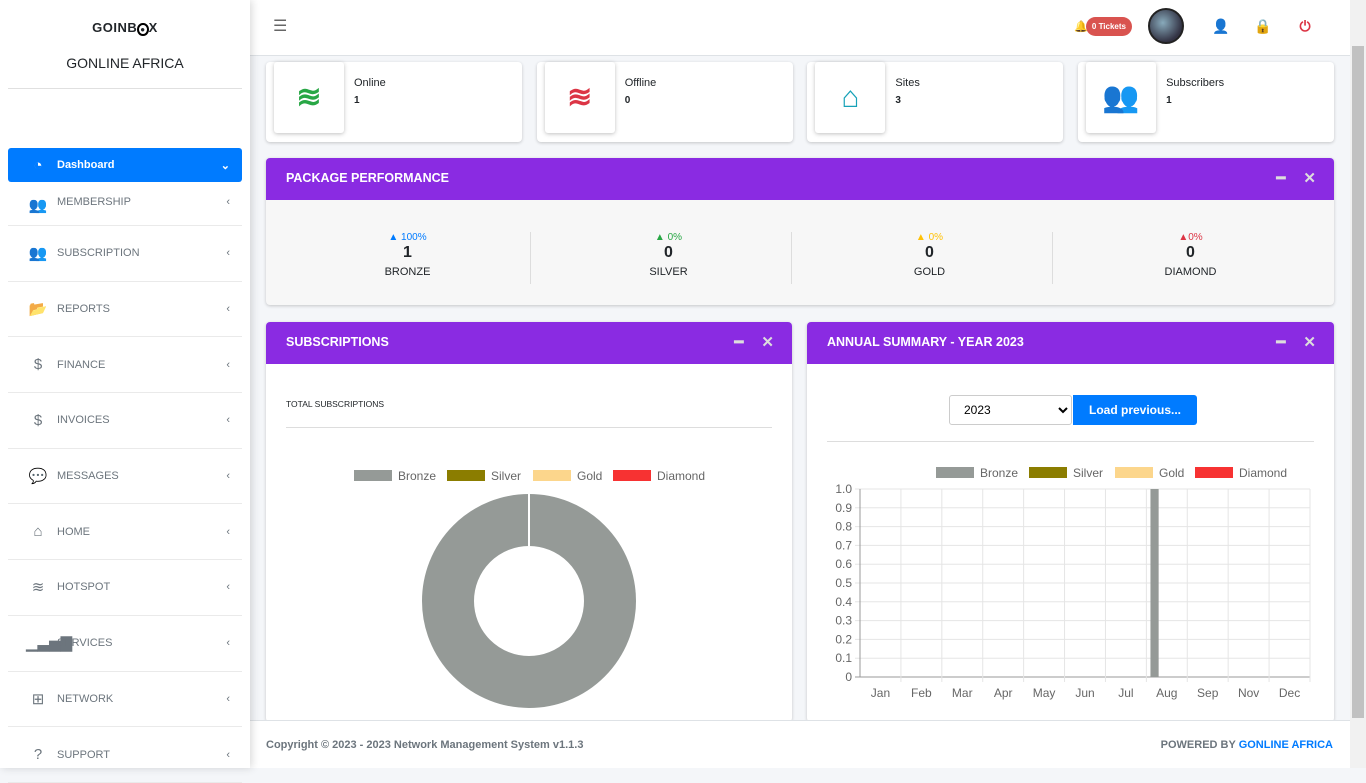 The image size is (1366, 783). Describe the element at coordinates (38, 165) in the screenshot. I see `tachometer-icon: ◔` at that location.